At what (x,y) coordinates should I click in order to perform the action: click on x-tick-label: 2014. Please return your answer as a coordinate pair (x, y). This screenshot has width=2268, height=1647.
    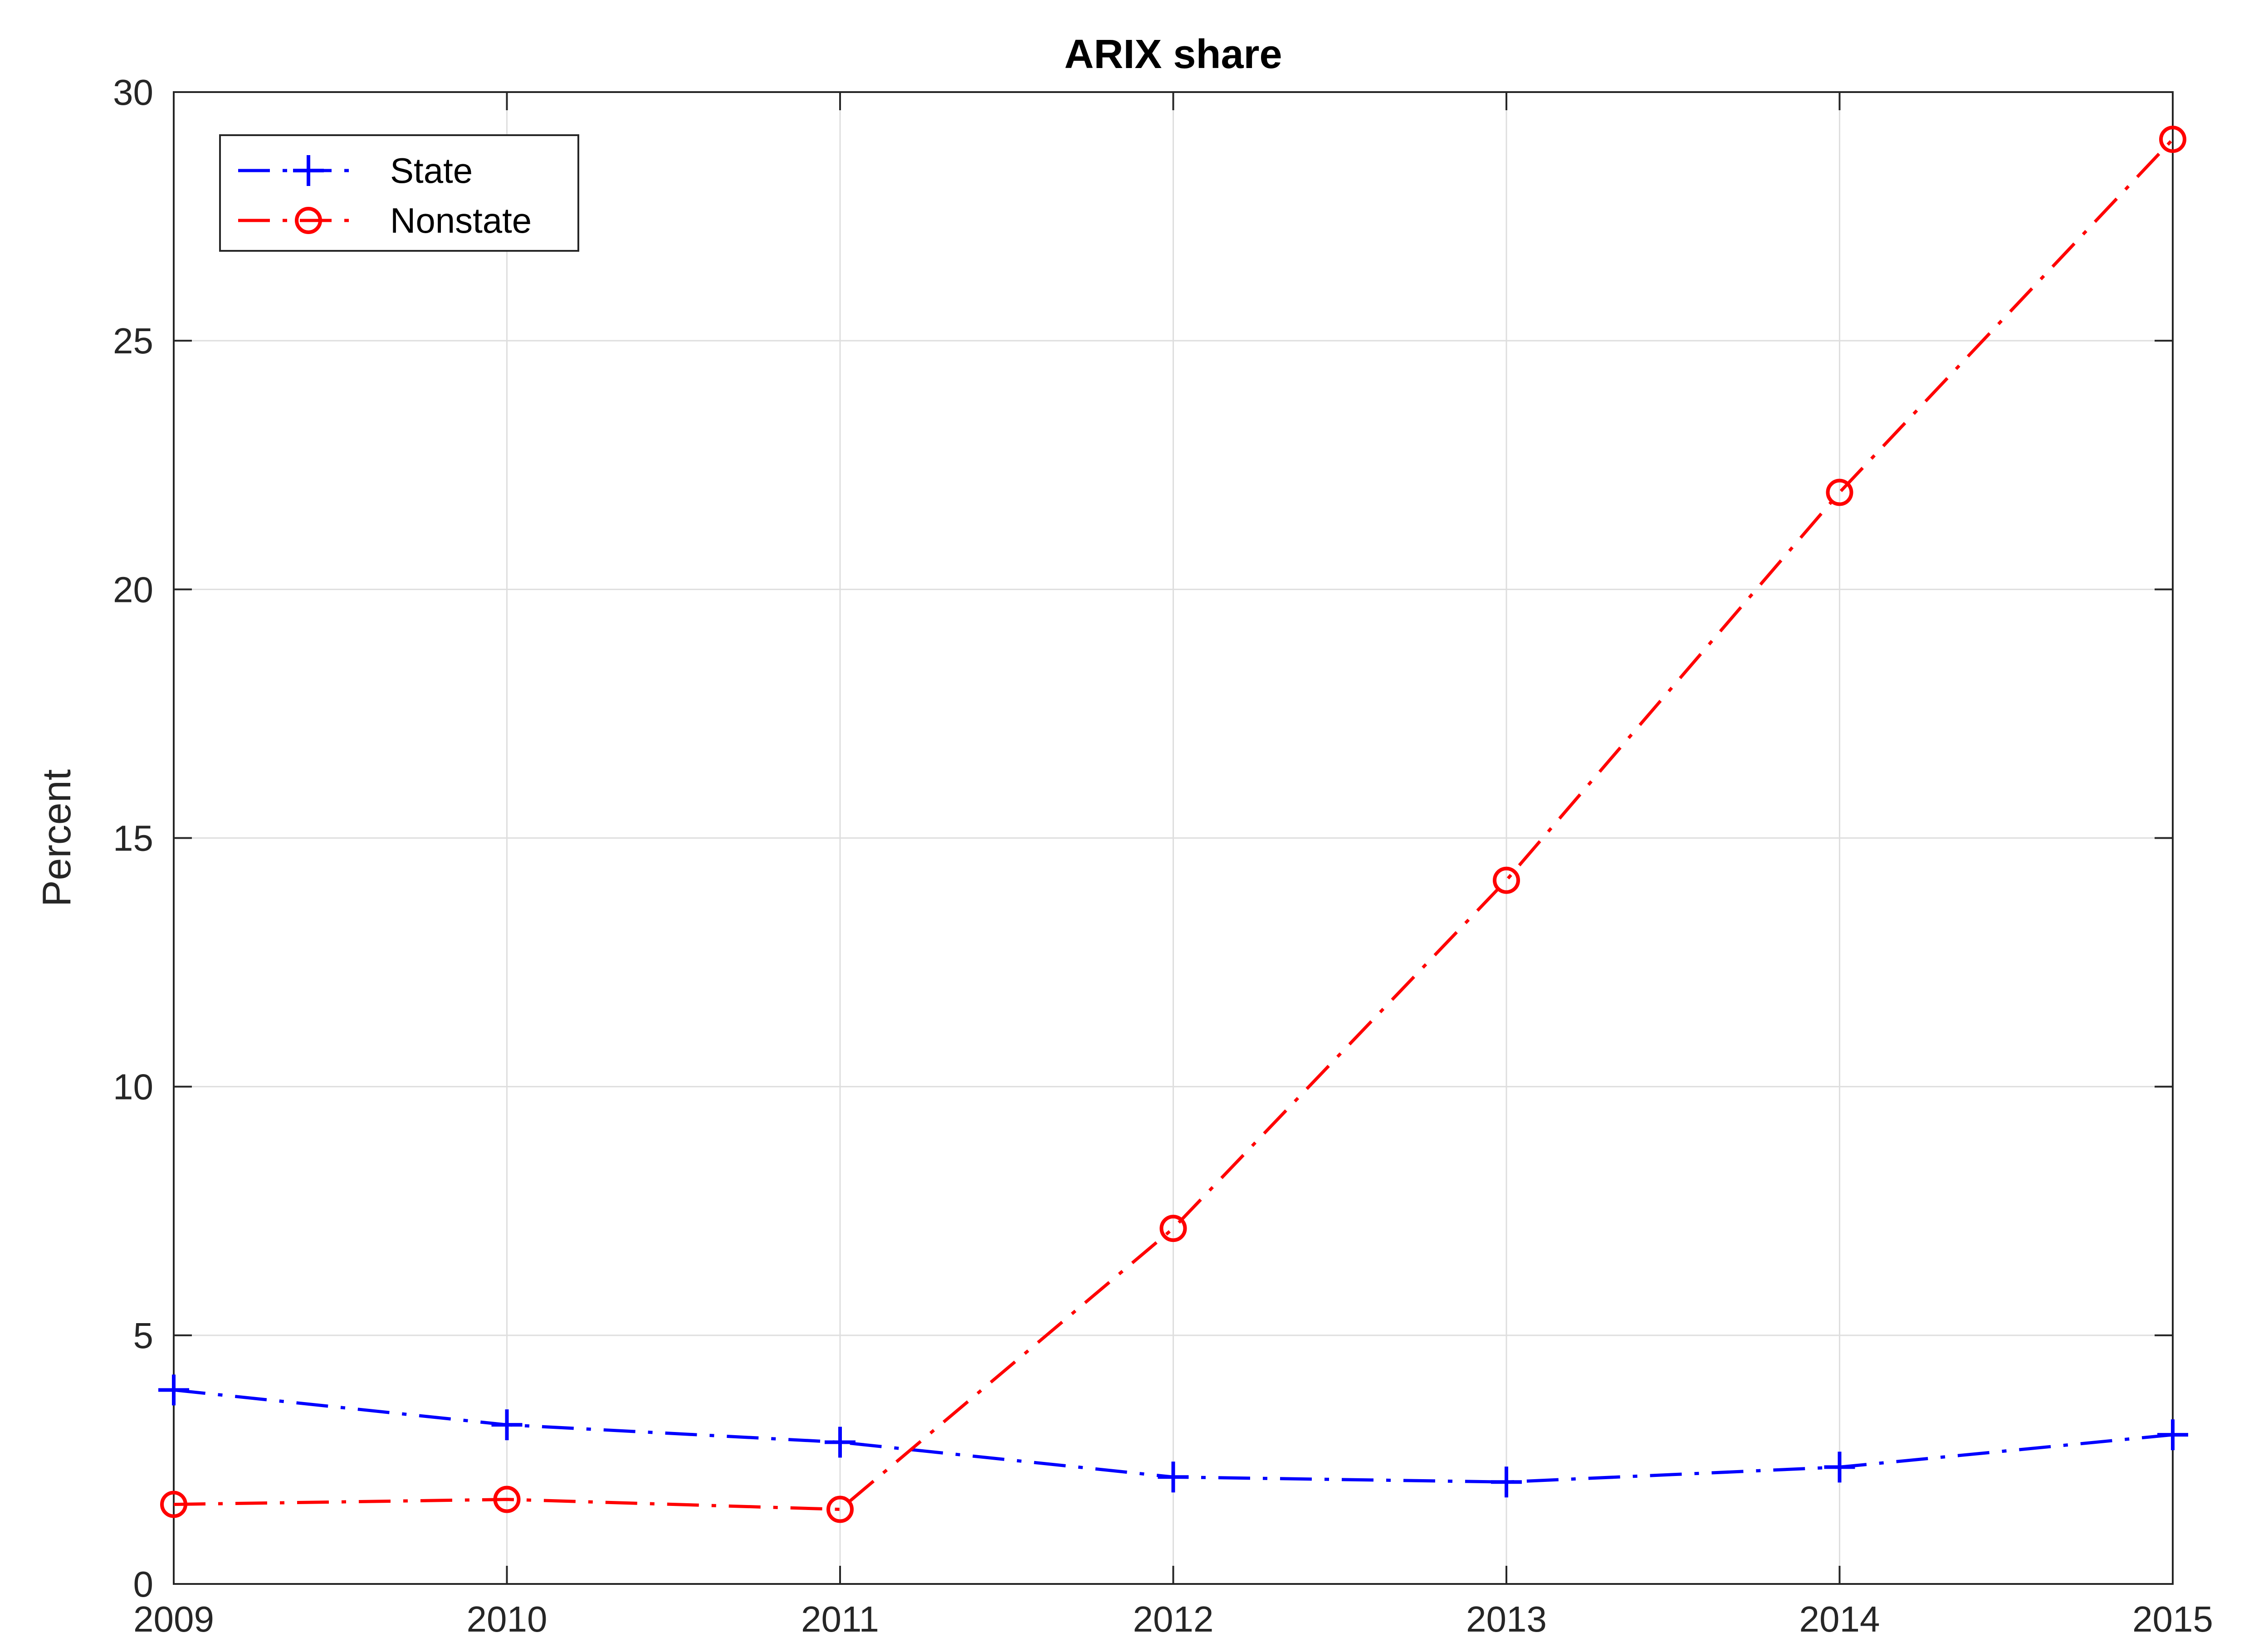
    Looking at the image, I should click on (1840, 1619).